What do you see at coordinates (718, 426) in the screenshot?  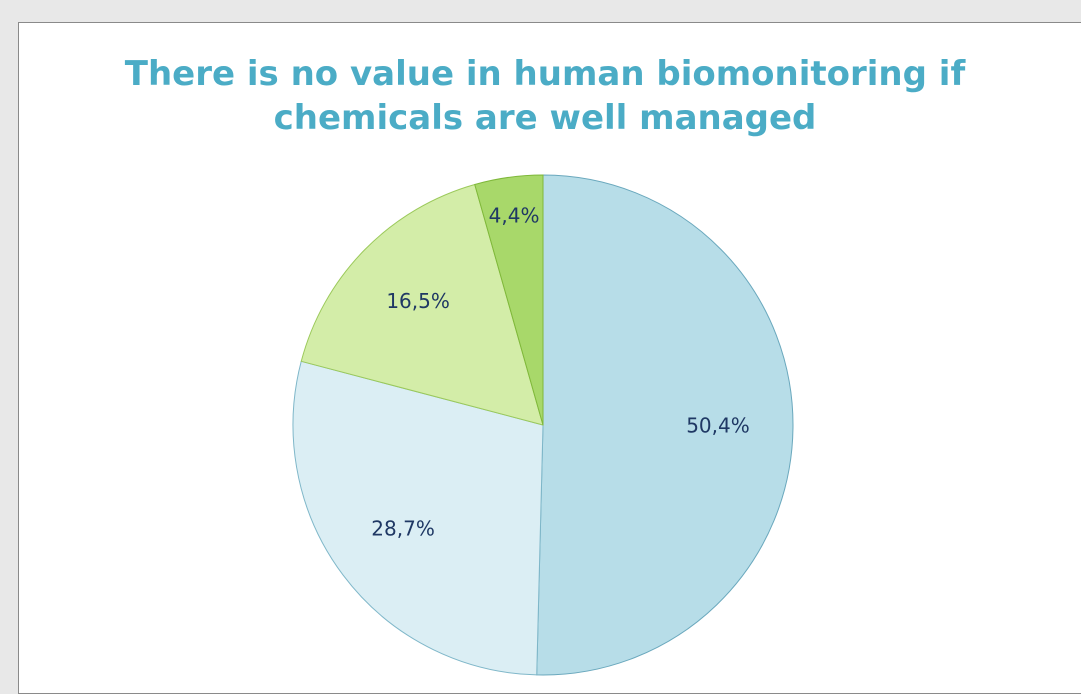 I see `data-label: 50,4%` at bounding box center [718, 426].